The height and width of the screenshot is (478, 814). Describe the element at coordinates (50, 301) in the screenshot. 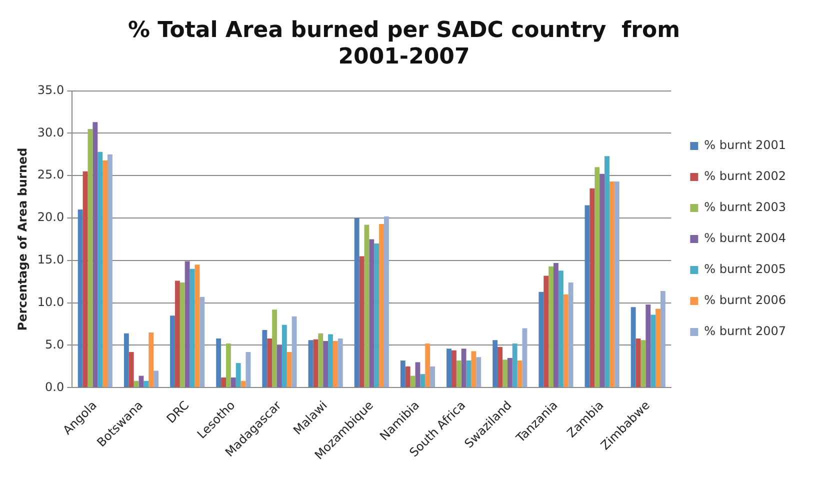

I see `y-tick-label: 10.0` at that location.